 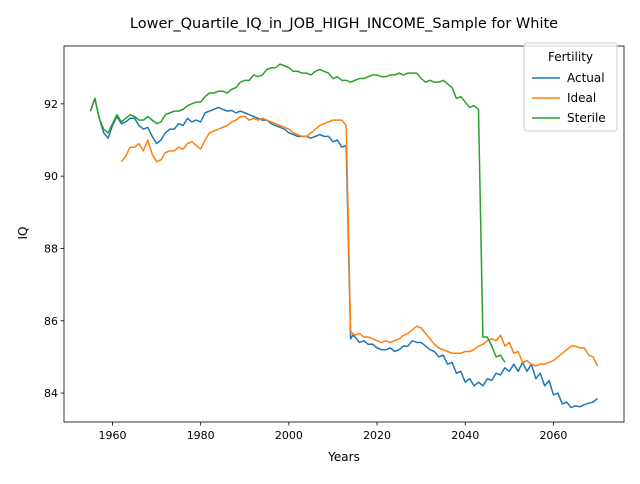 What do you see at coordinates (570, 57) in the screenshot?
I see `legend-title: Fertility` at bounding box center [570, 57].